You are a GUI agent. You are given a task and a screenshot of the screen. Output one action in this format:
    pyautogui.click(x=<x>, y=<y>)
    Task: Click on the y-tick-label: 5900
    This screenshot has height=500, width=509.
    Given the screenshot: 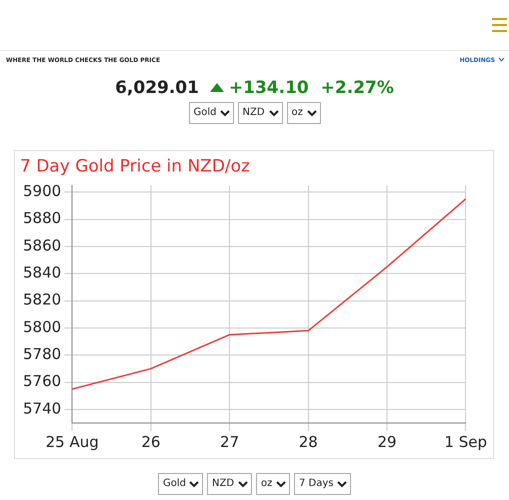 What is the action you would take?
    pyautogui.click(x=42, y=191)
    